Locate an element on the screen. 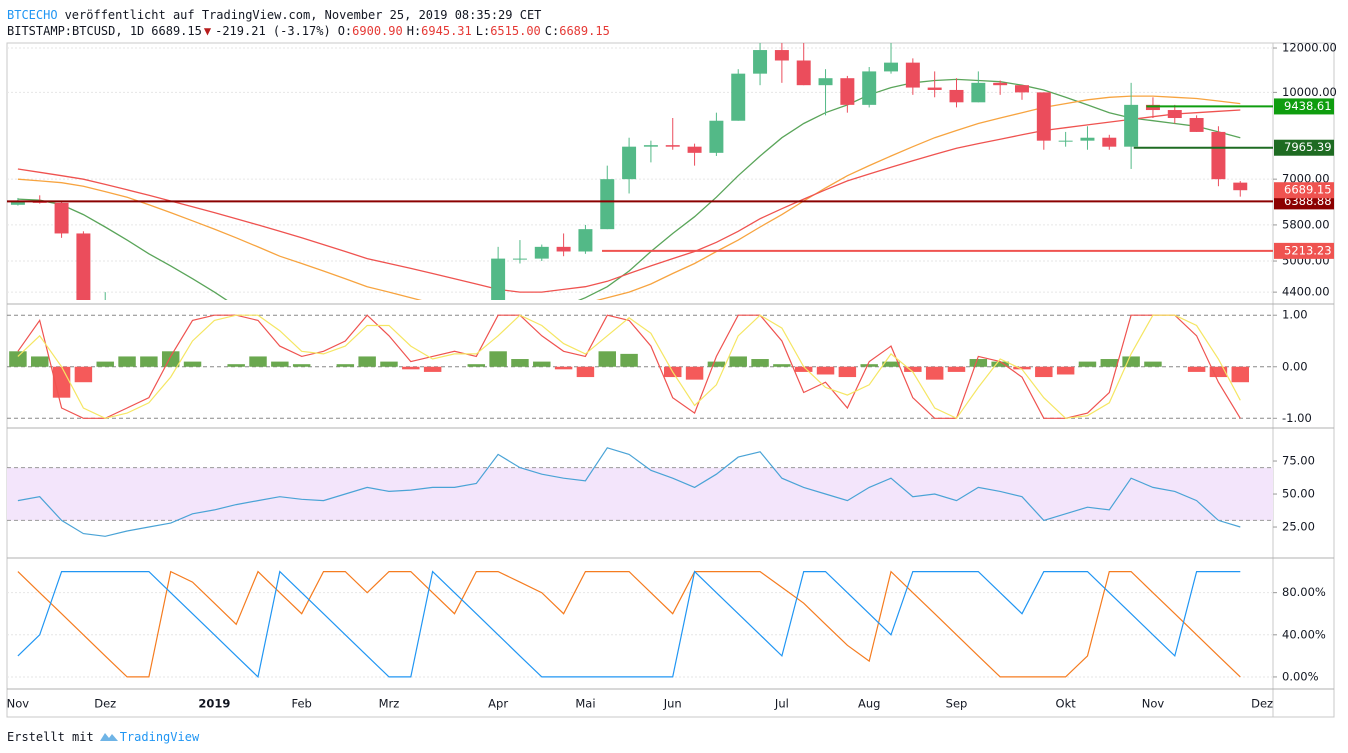 The image size is (1348, 753). footer-text: Erstellt mit is located at coordinates (50, 737).